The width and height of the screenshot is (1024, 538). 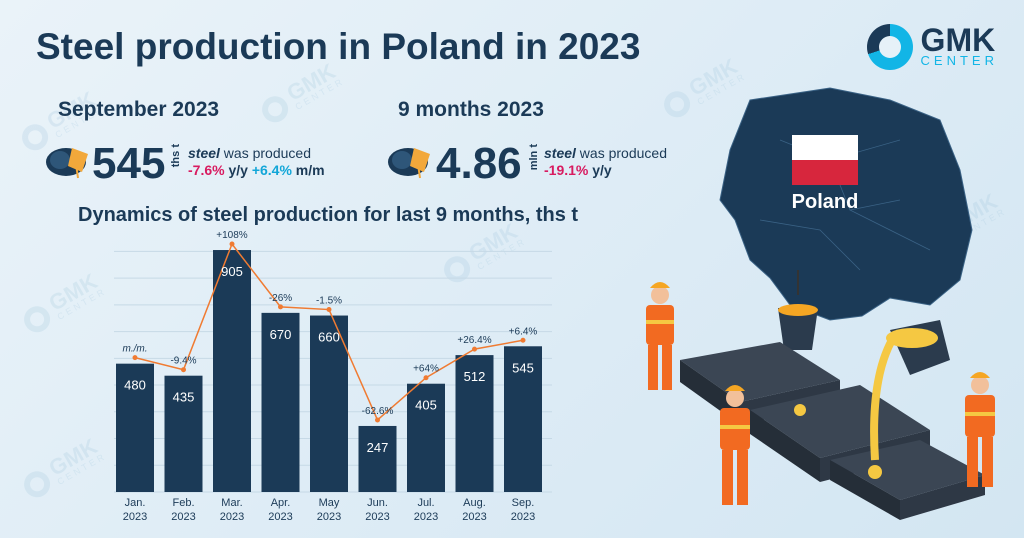 I want to click on month-description: steel was produced -7.6% y/y +6.4% m/m, so click(x=256, y=162).